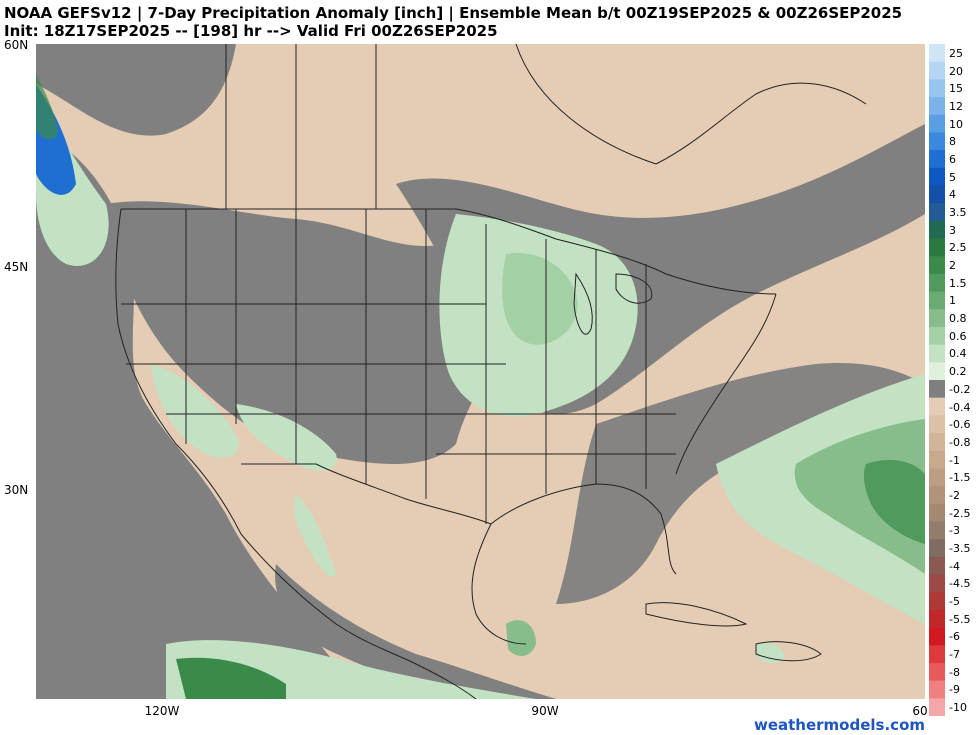 The image size is (980, 735). Describe the element at coordinates (958, 319) in the screenshot. I see `colorbar-label: 0.8` at that location.